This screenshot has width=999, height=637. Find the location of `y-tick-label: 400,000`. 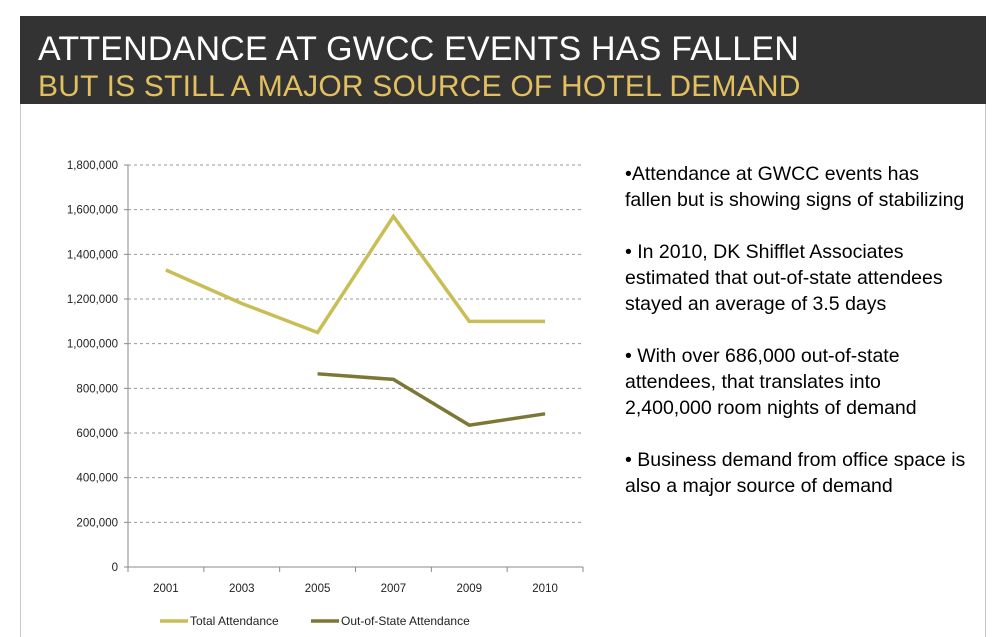

y-tick-label: 400,000 is located at coordinates (97, 479).